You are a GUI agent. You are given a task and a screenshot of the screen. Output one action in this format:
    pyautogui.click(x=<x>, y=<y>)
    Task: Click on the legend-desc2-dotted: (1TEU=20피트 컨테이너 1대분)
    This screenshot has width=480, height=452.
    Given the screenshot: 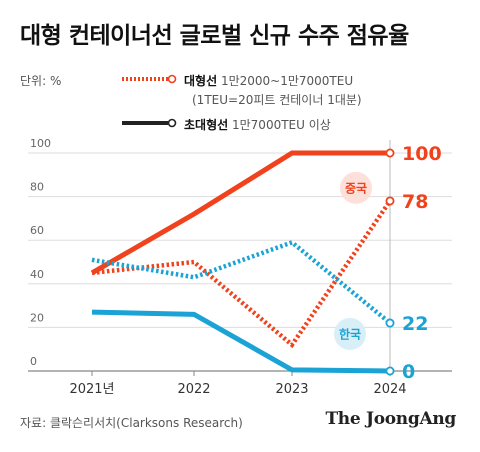 What is the action you would take?
    pyautogui.click(x=277, y=100)
    